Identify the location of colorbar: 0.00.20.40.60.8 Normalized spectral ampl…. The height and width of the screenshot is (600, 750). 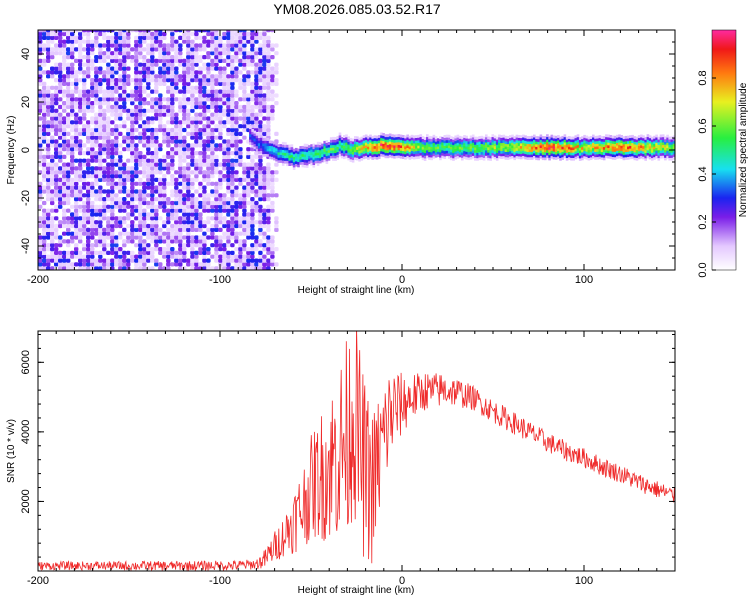
(723, 153).